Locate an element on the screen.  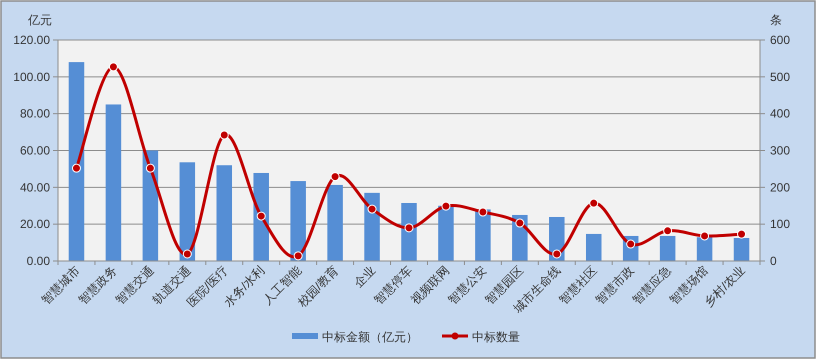
y2-tick-label: 200 is located at coordinates (780, 187).